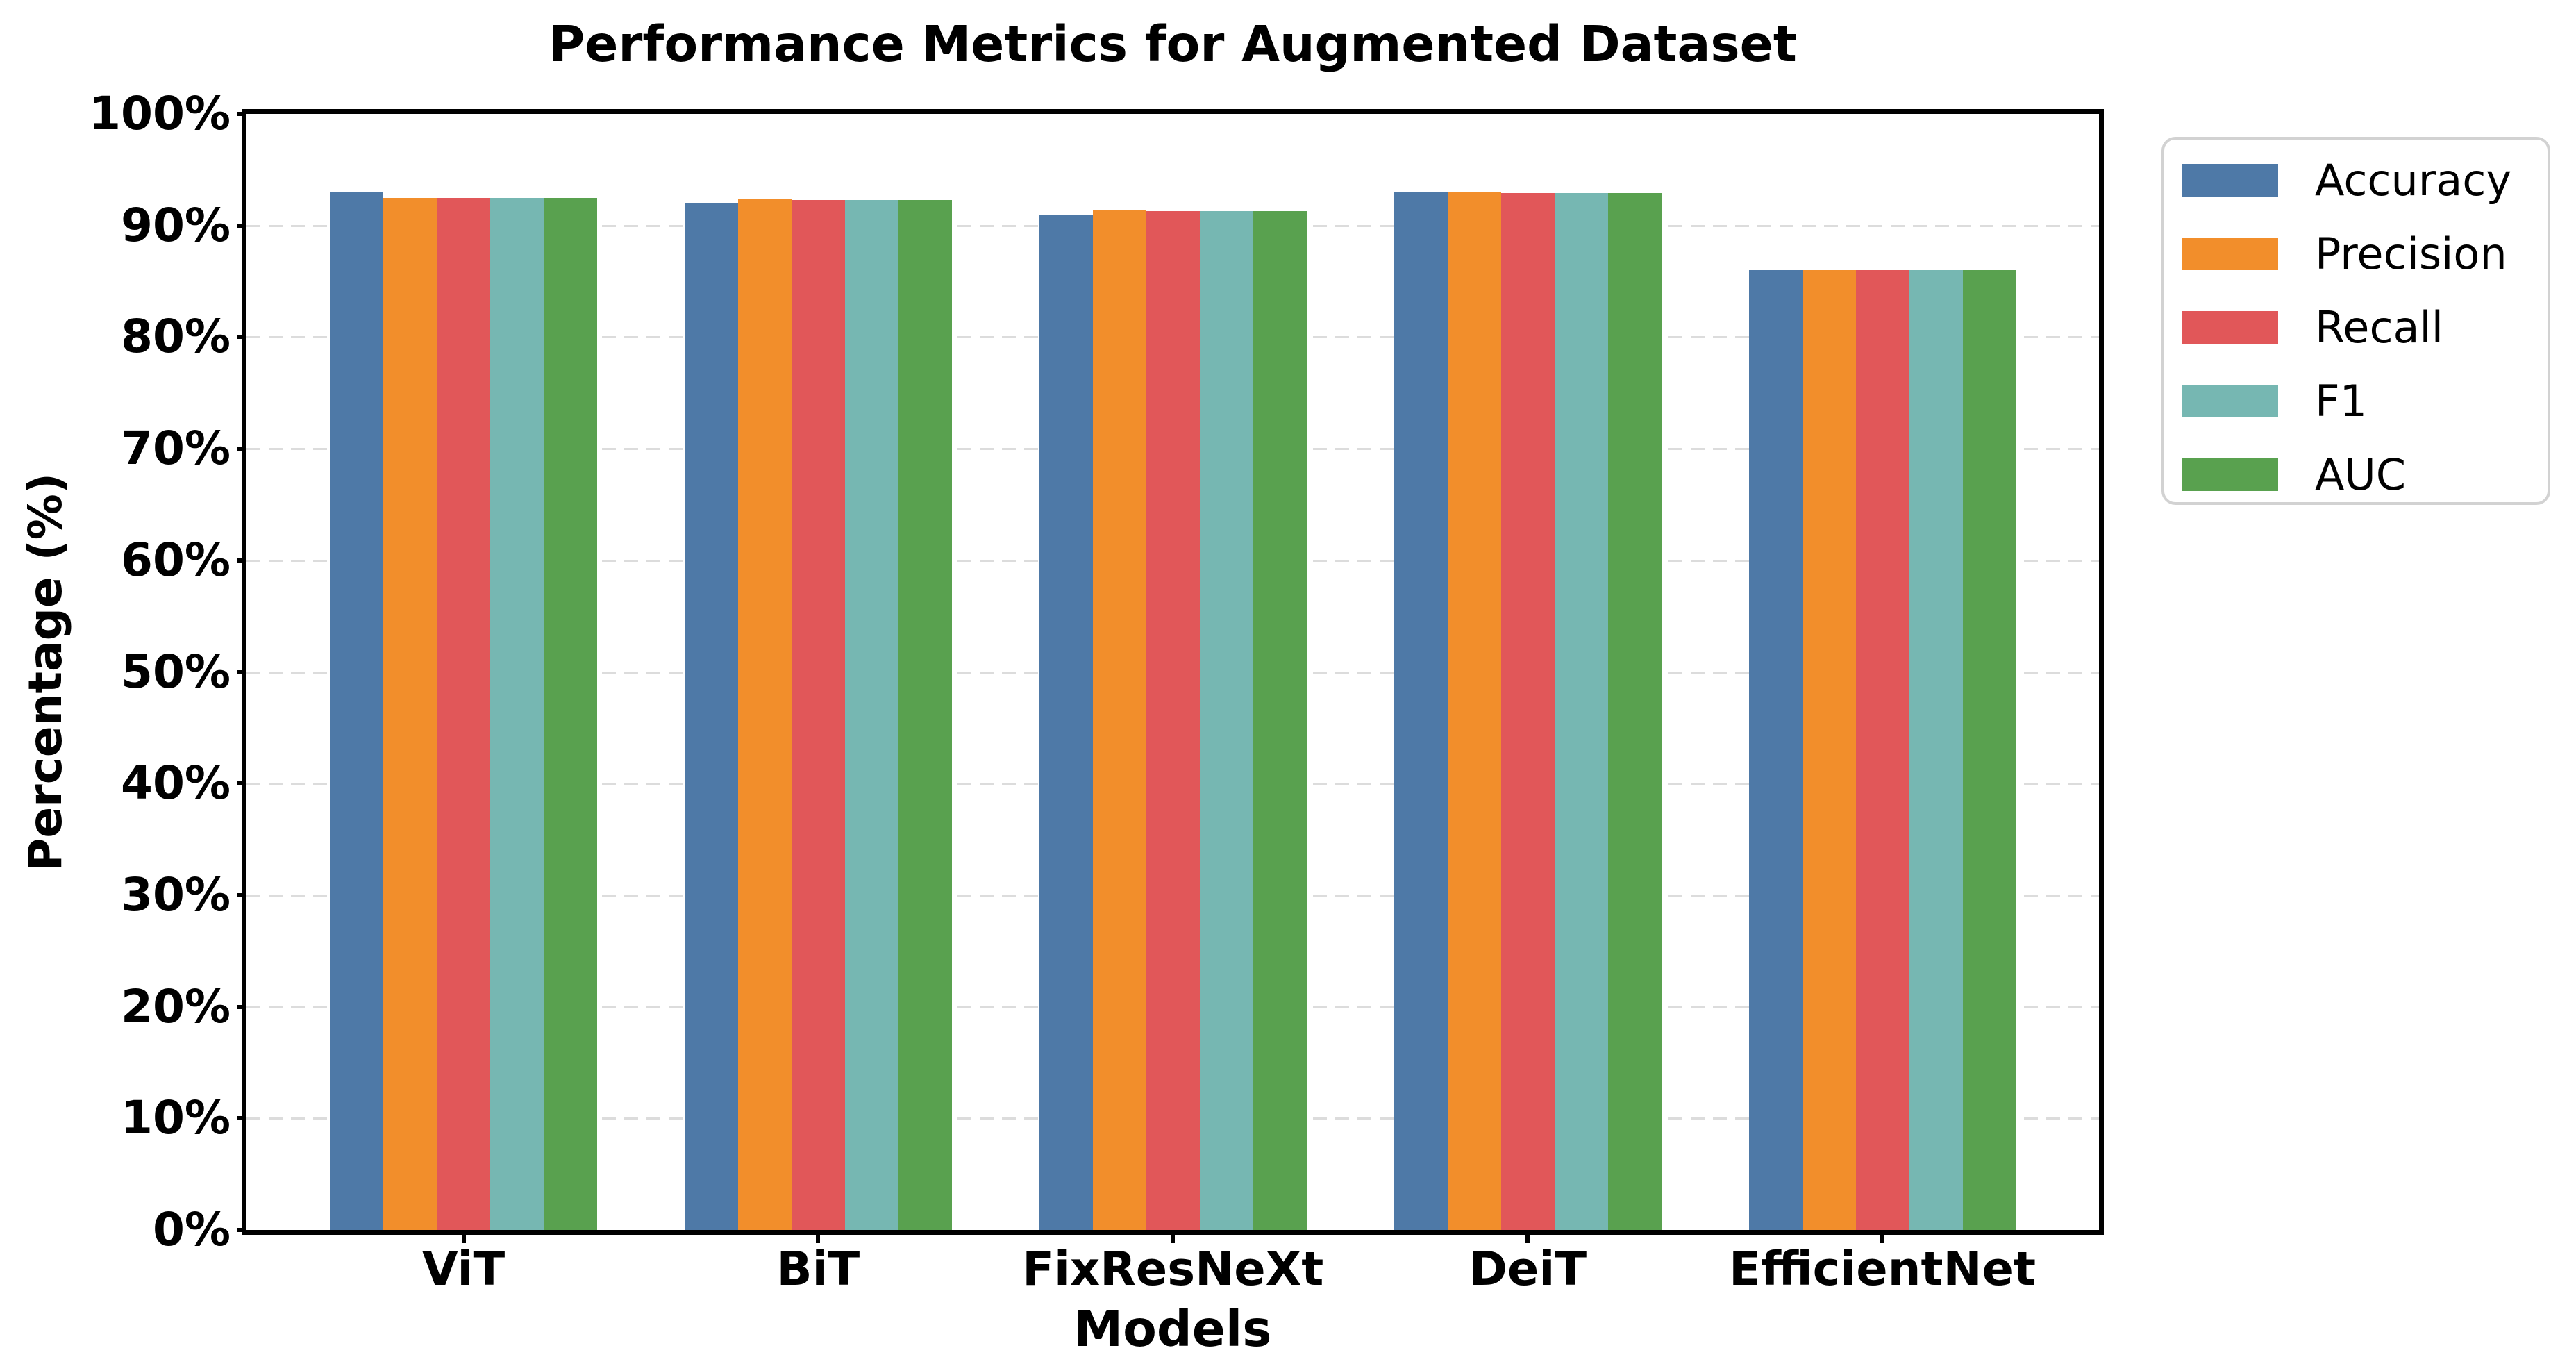  What do you see at coordinates (176, 1006) in the screenshot?
I see `y-tick-label-20%: 20%` at bounding box center [176, 1006].